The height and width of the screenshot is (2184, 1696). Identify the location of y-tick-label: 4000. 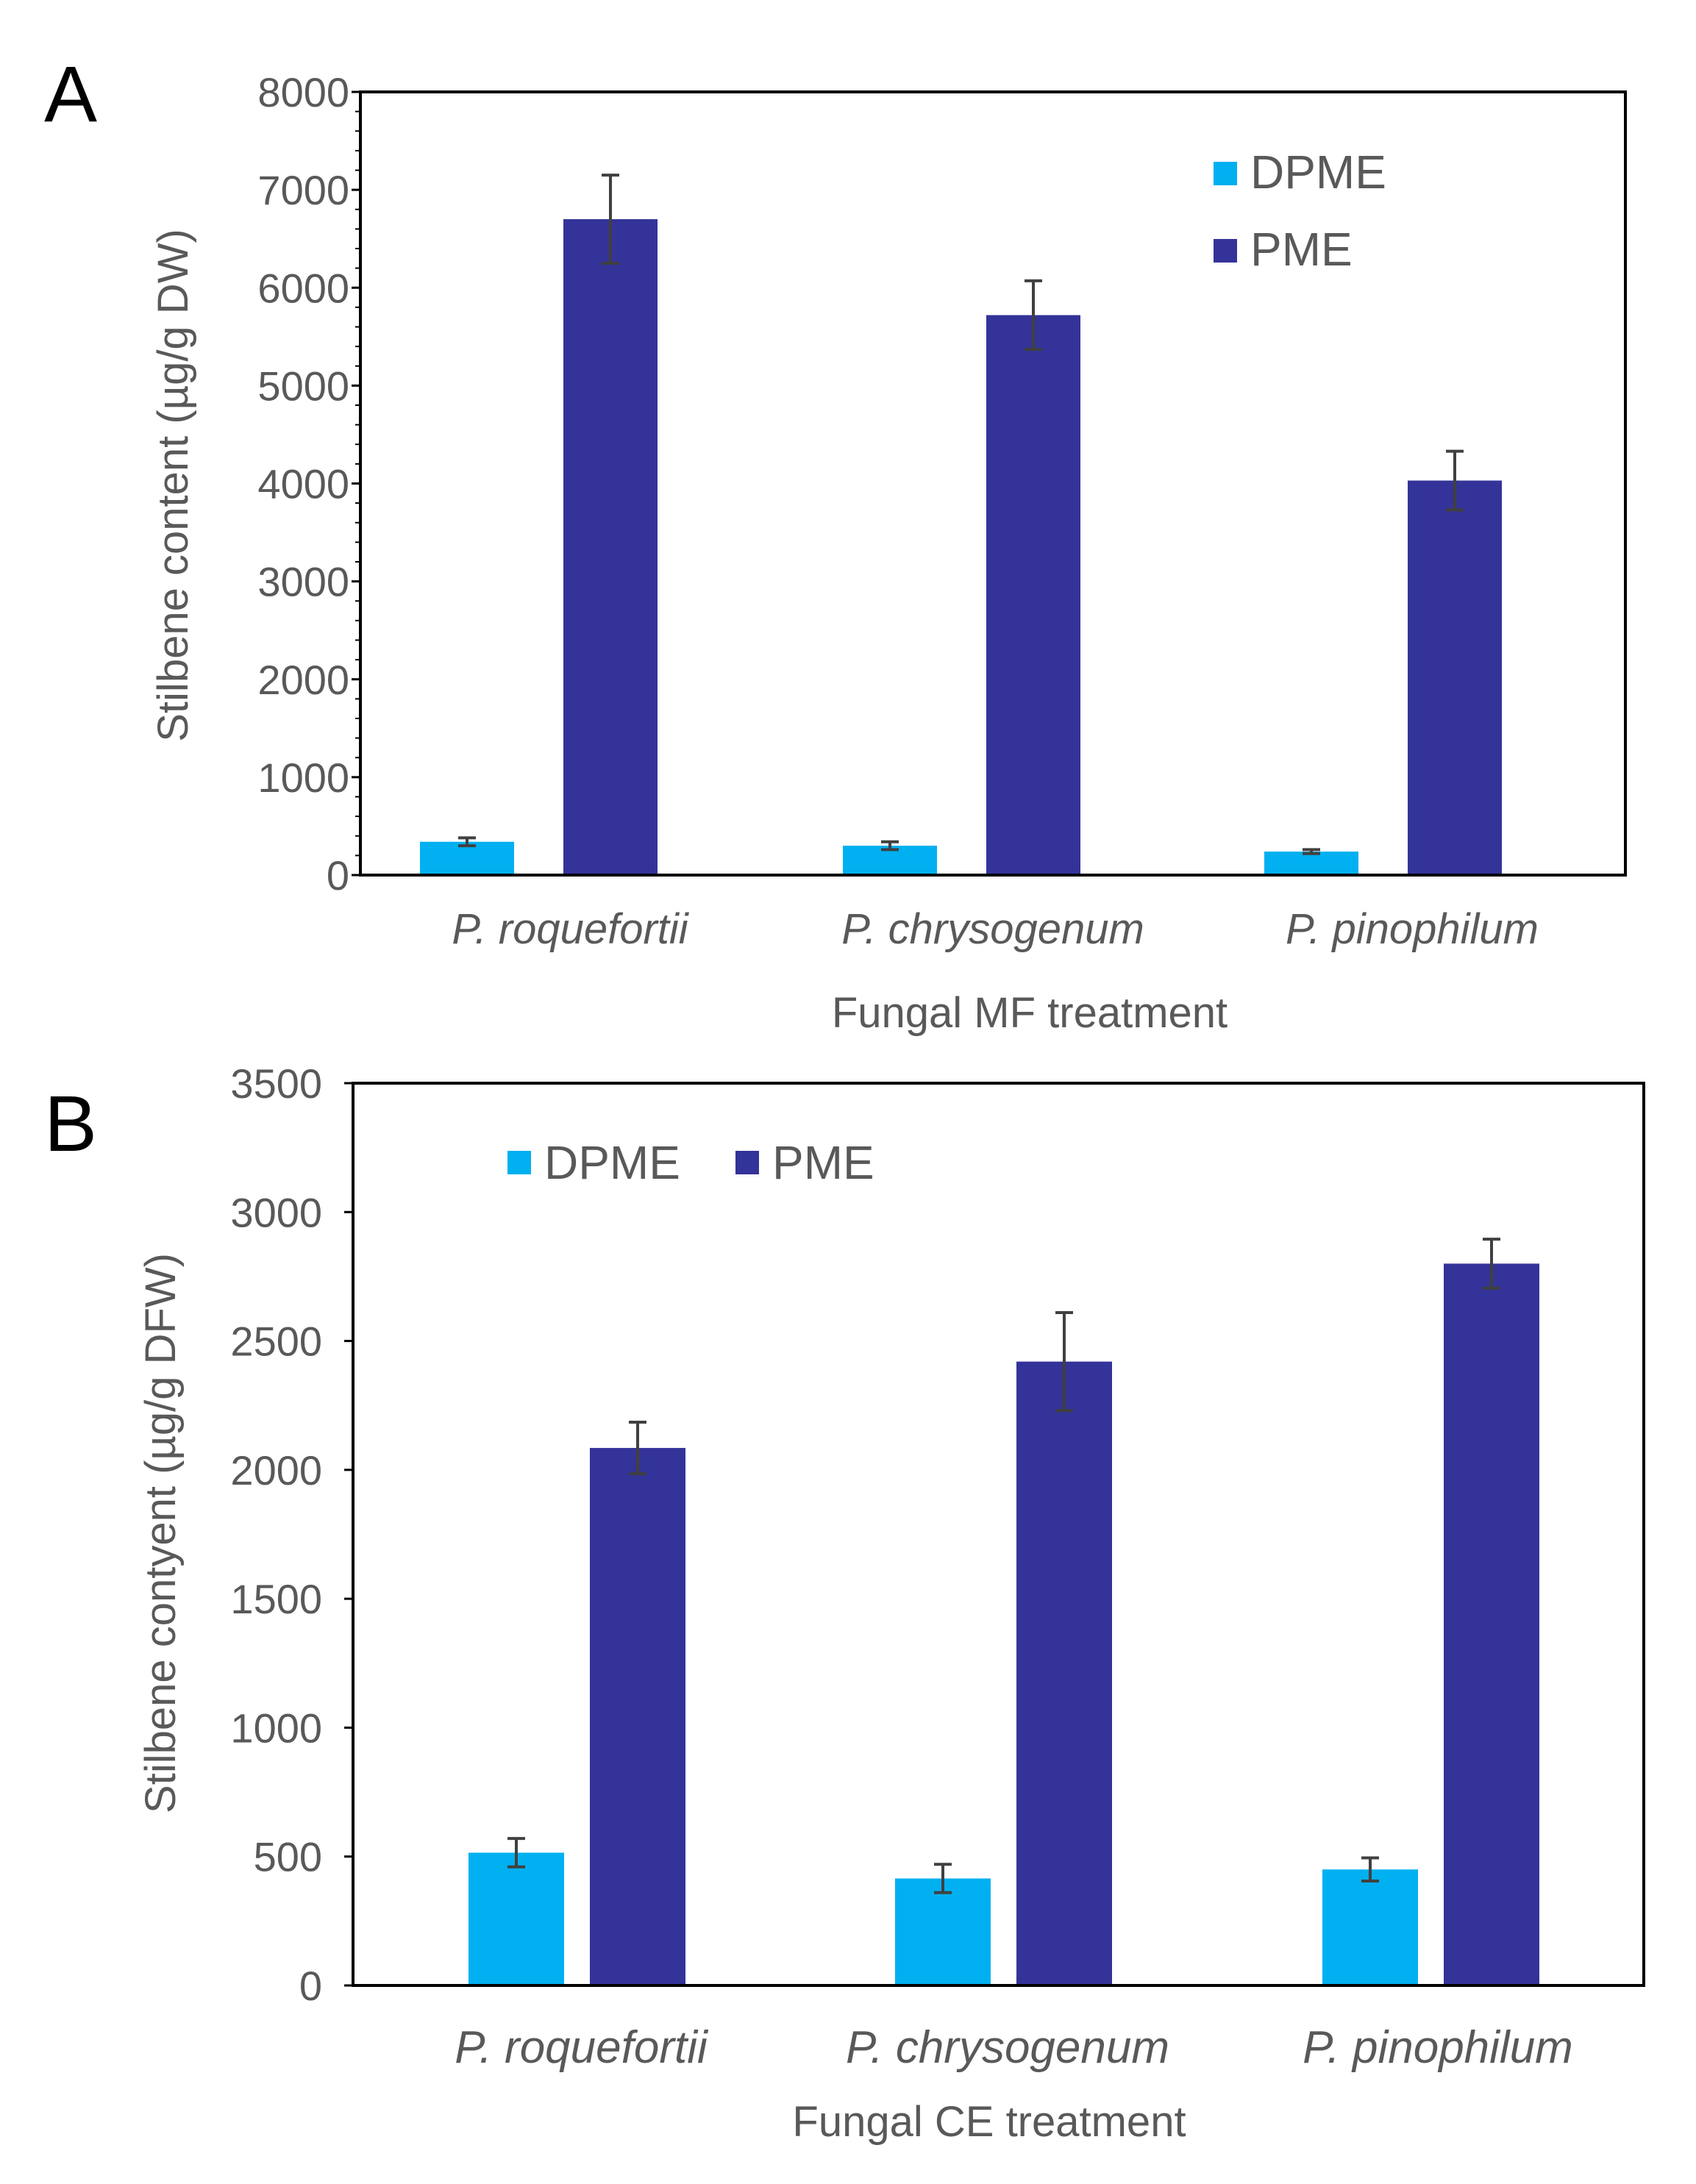
(303, 484).